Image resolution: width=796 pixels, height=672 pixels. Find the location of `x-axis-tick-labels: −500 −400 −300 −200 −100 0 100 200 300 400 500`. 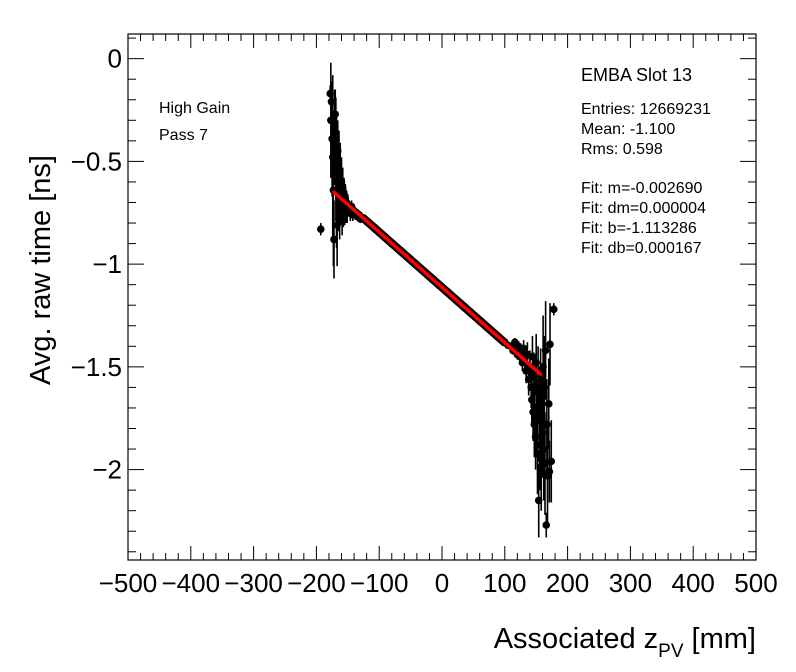

x-axis-tick-labels: −500 −400 −300 −200 −100 0 100 200 300 400 500 is located at coordinates (438, 583).